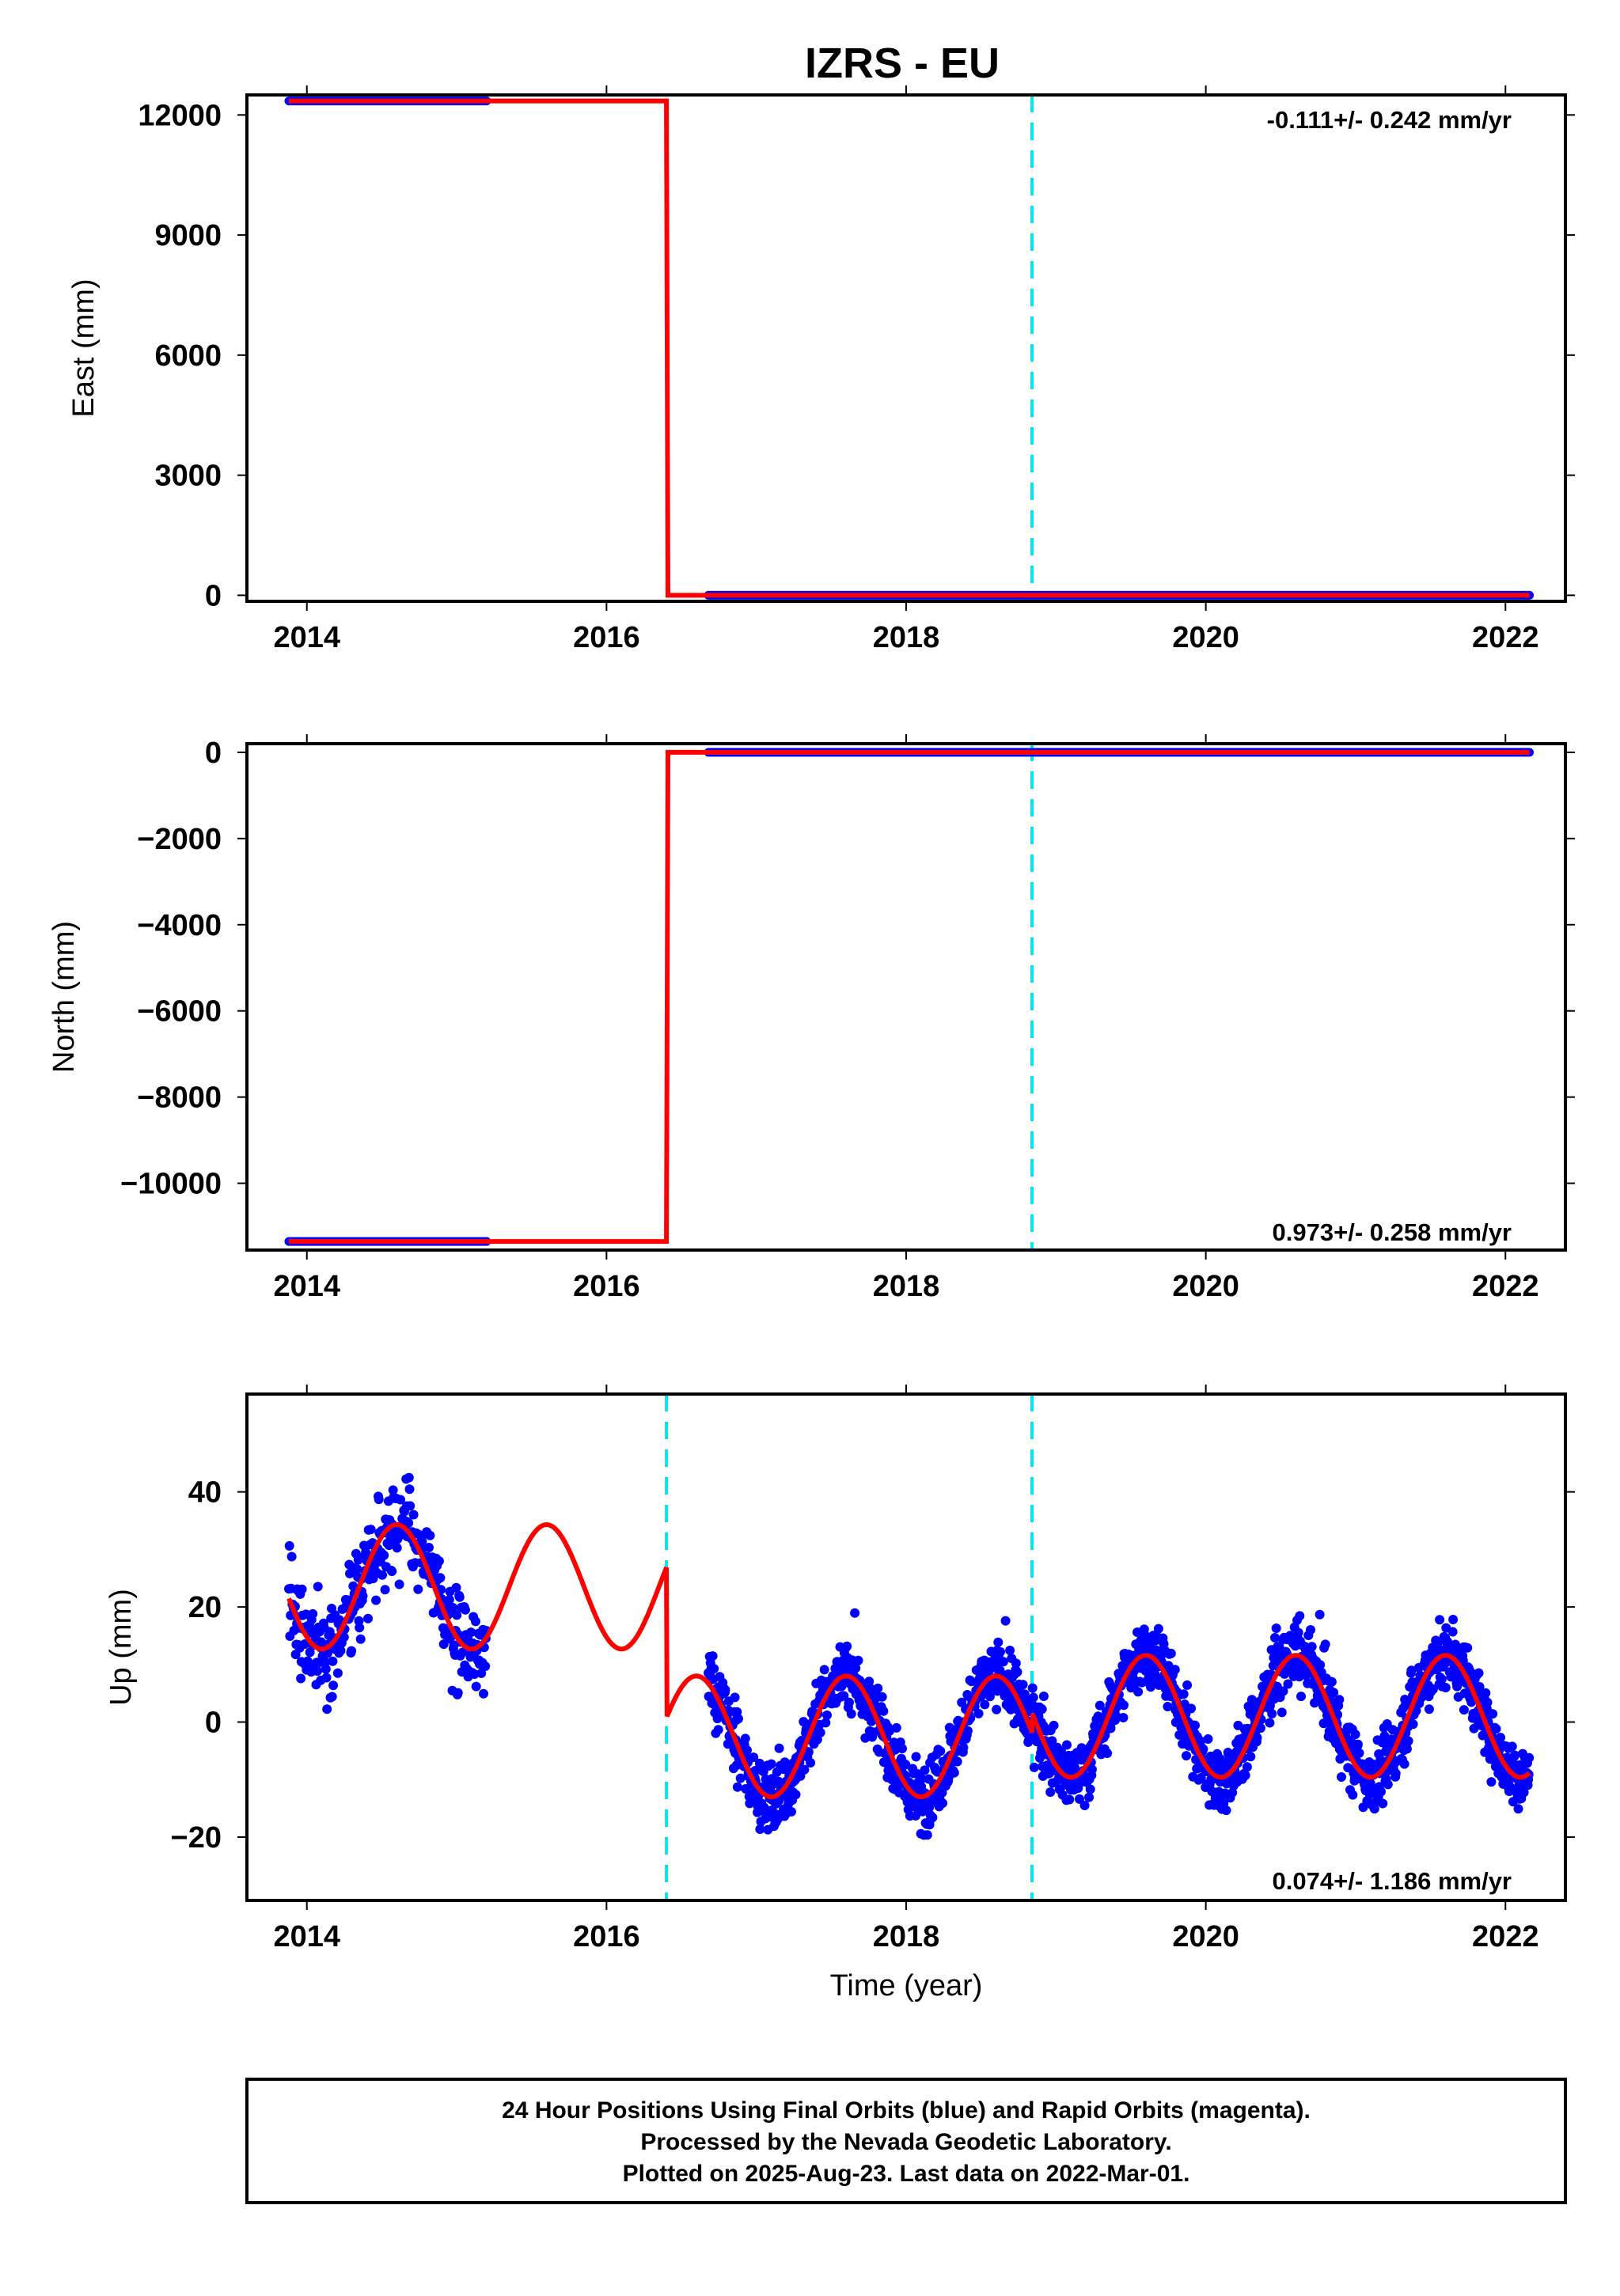 This screenshot has width=1620, height=2296. What do you see at coordinates (1505, 1286) in the screenshot?
I see `north-xtick-label: 2022` at bounding box center [1505, 1286].